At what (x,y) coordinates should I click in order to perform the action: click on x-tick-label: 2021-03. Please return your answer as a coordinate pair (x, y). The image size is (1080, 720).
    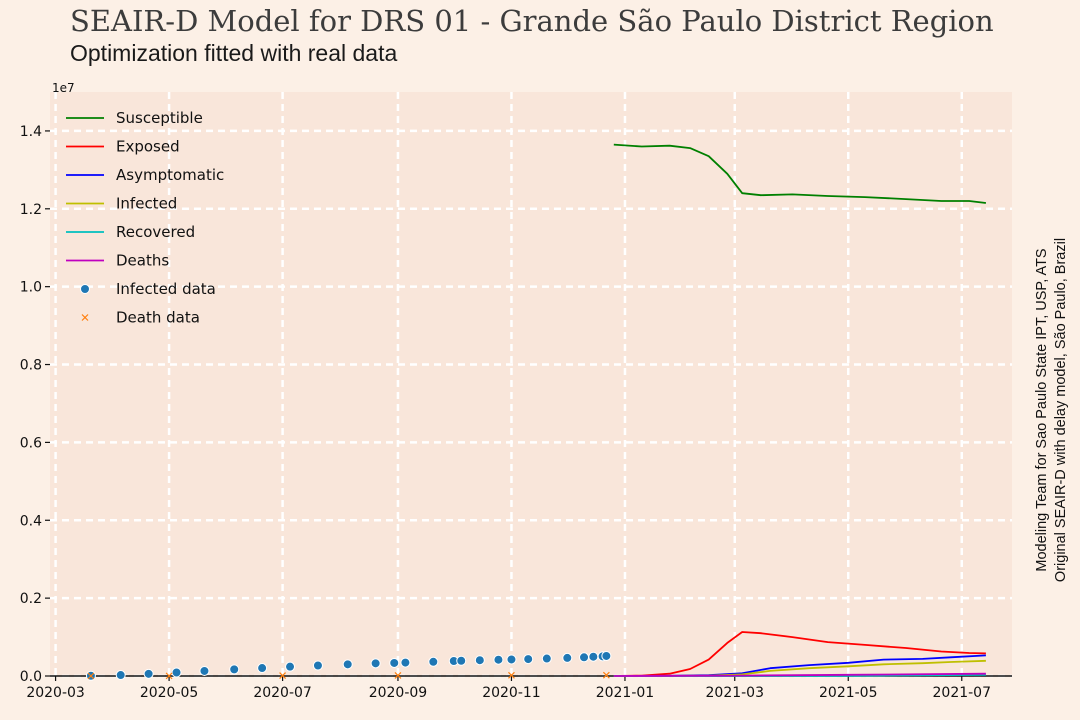
    Looking at the image, I should click on (735, 693).